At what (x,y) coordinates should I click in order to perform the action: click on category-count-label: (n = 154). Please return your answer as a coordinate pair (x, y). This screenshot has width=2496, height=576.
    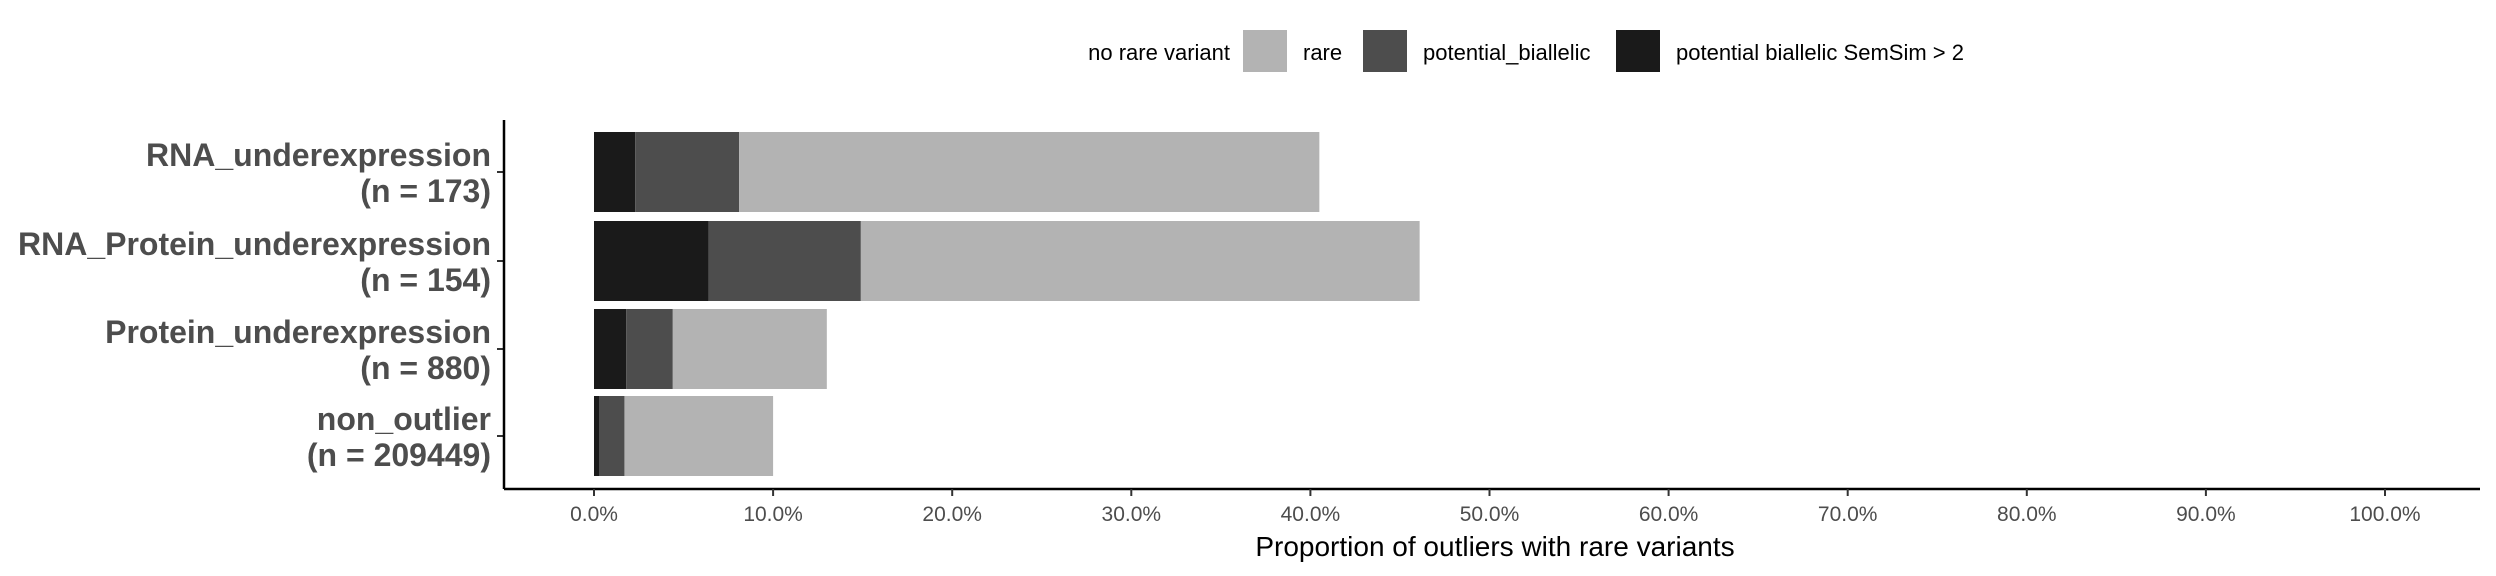
    Looking at the image, I should click on (425, 280).